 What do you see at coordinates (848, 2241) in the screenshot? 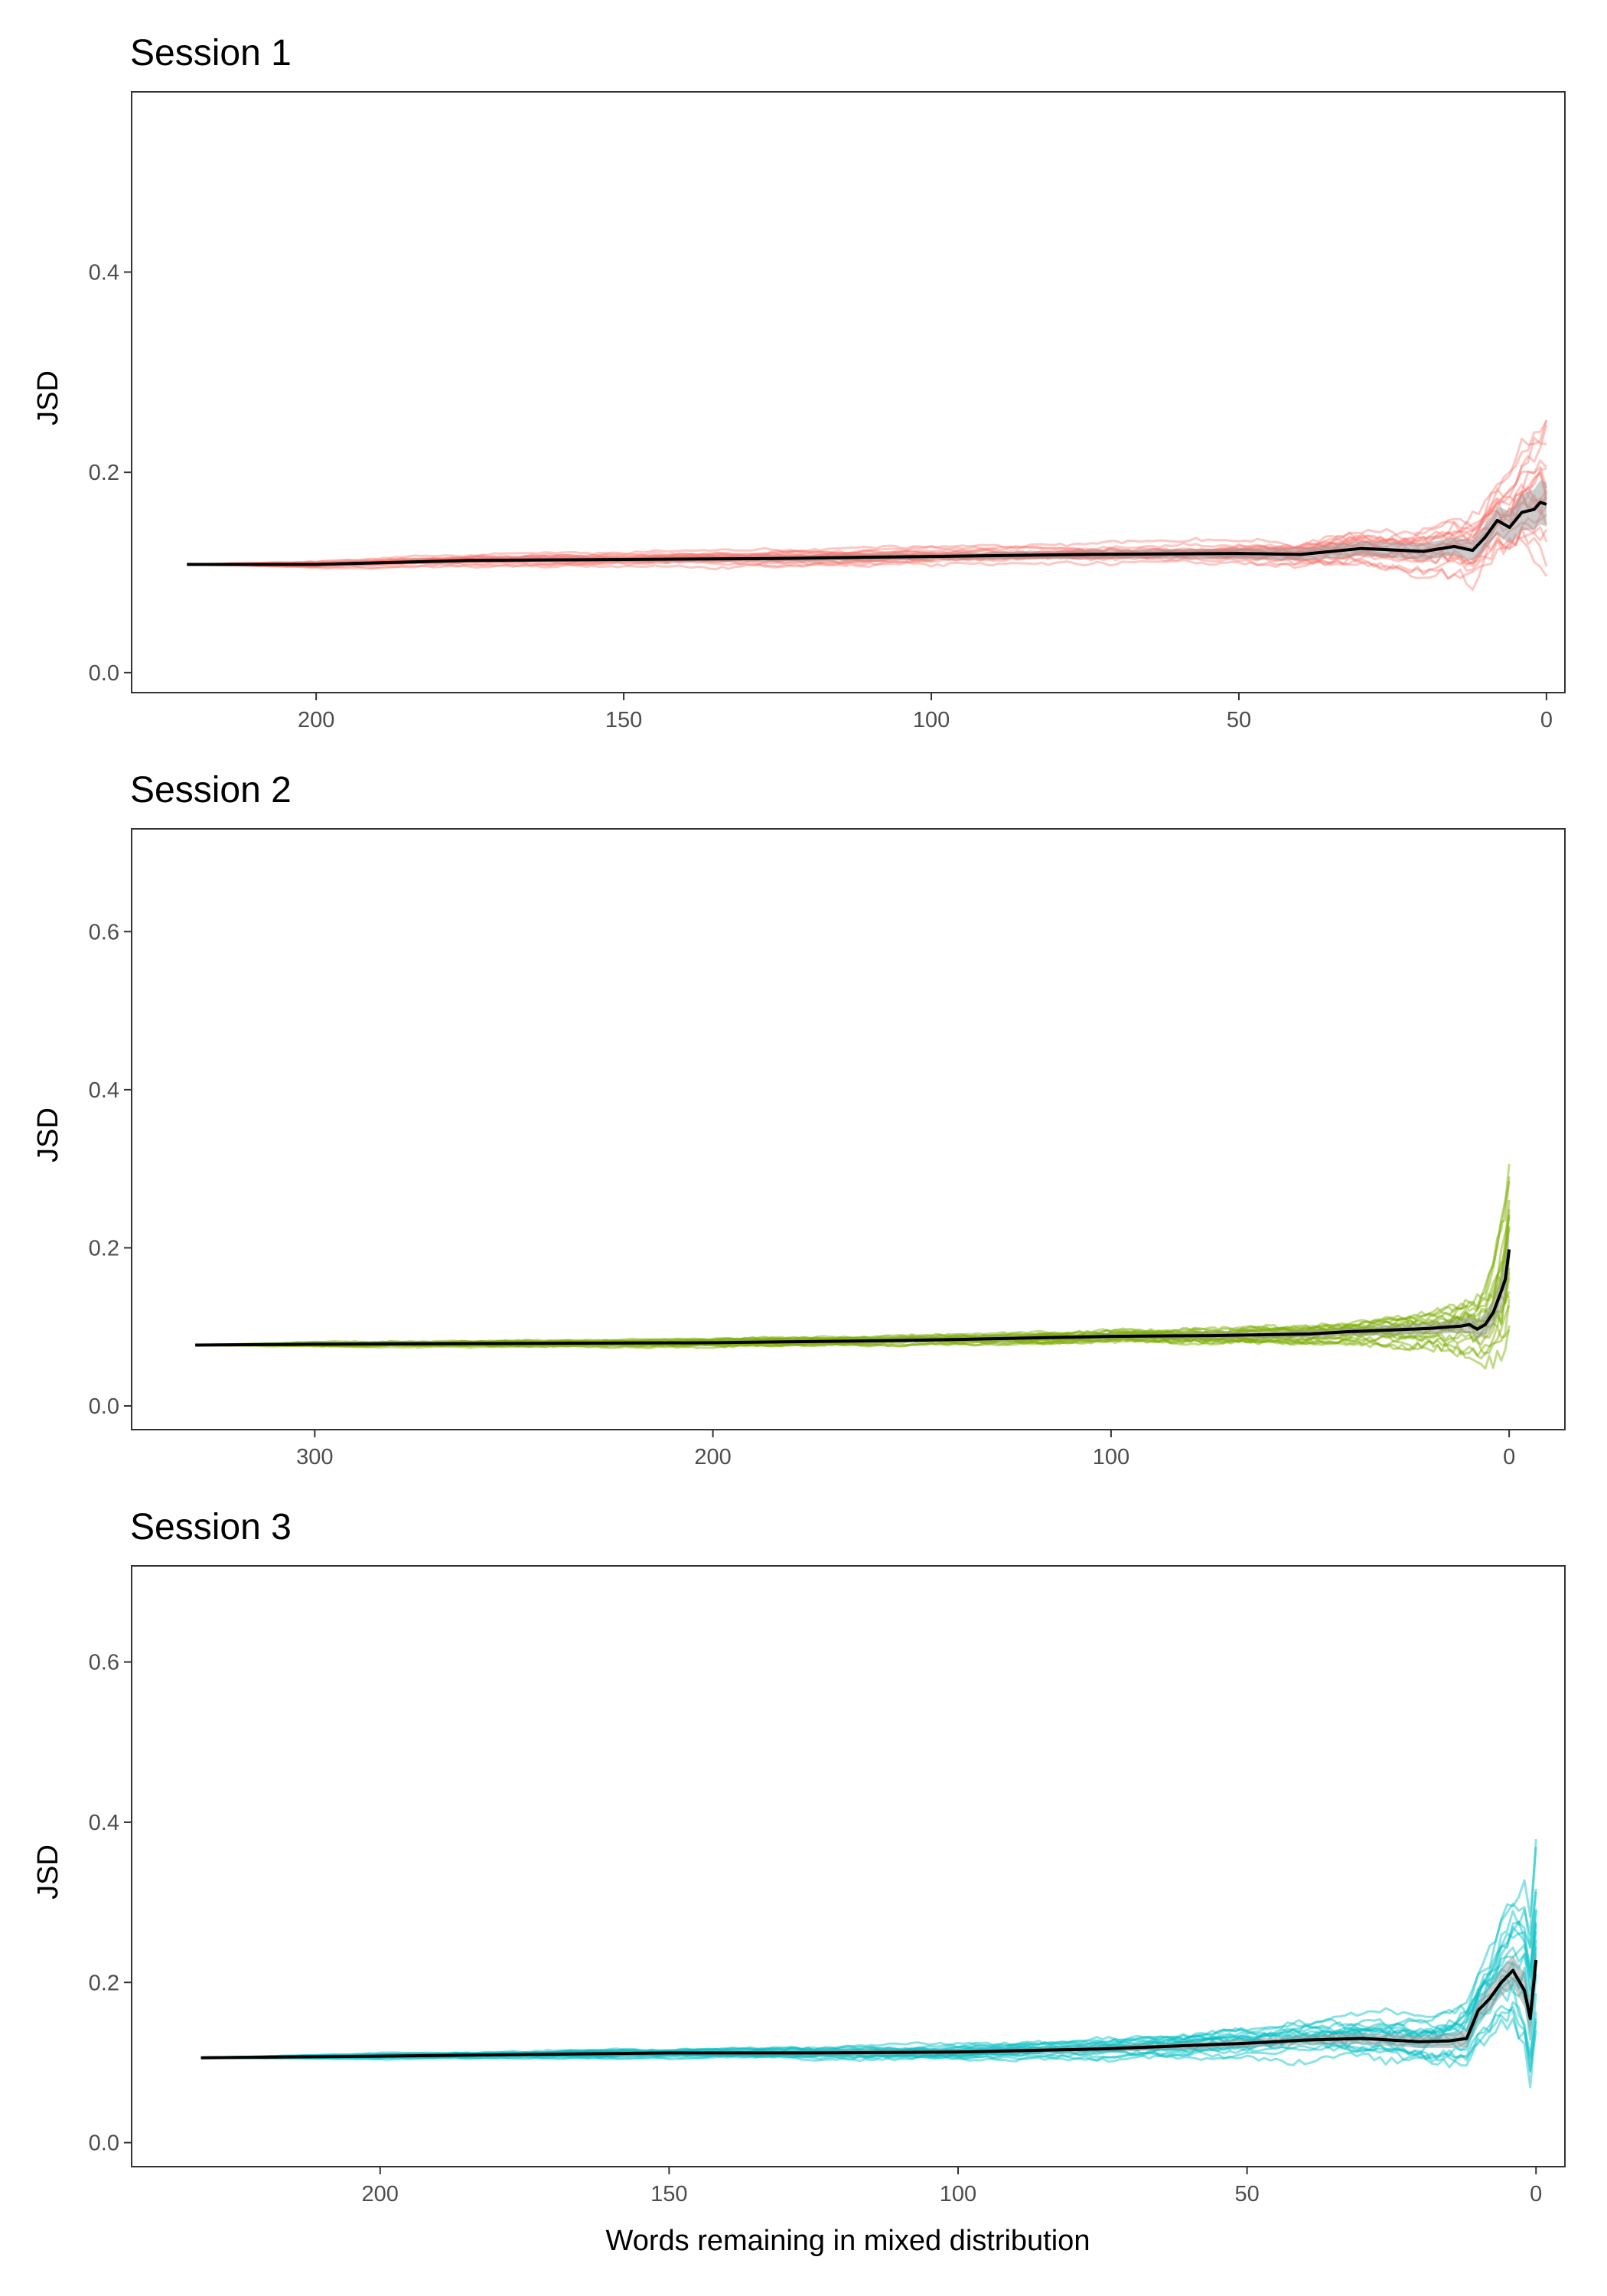
I see `x-axis-title: Words remaining in mixed distribution` at bounding box center [848, 2241].